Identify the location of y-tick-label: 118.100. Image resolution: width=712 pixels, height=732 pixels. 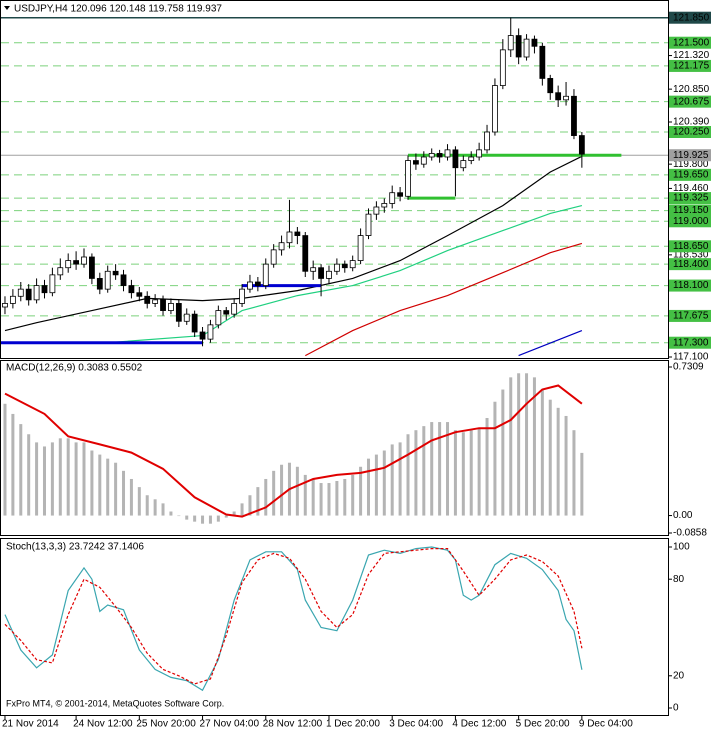
(691, 285).